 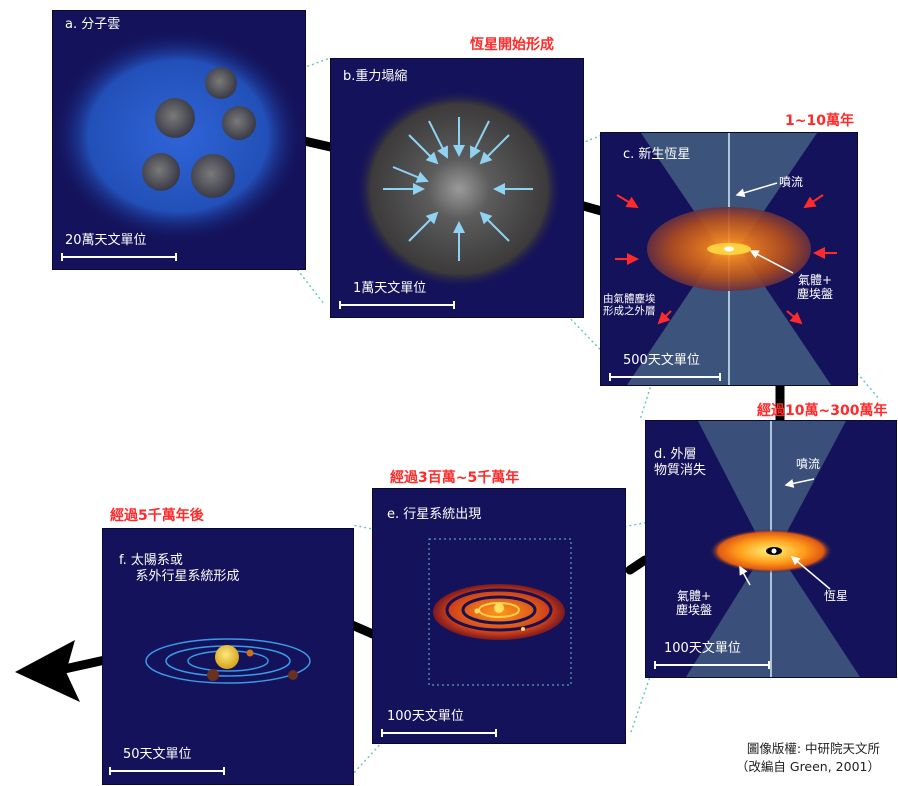 I want to click on collapse-illustration, so click(x=459, y=189).